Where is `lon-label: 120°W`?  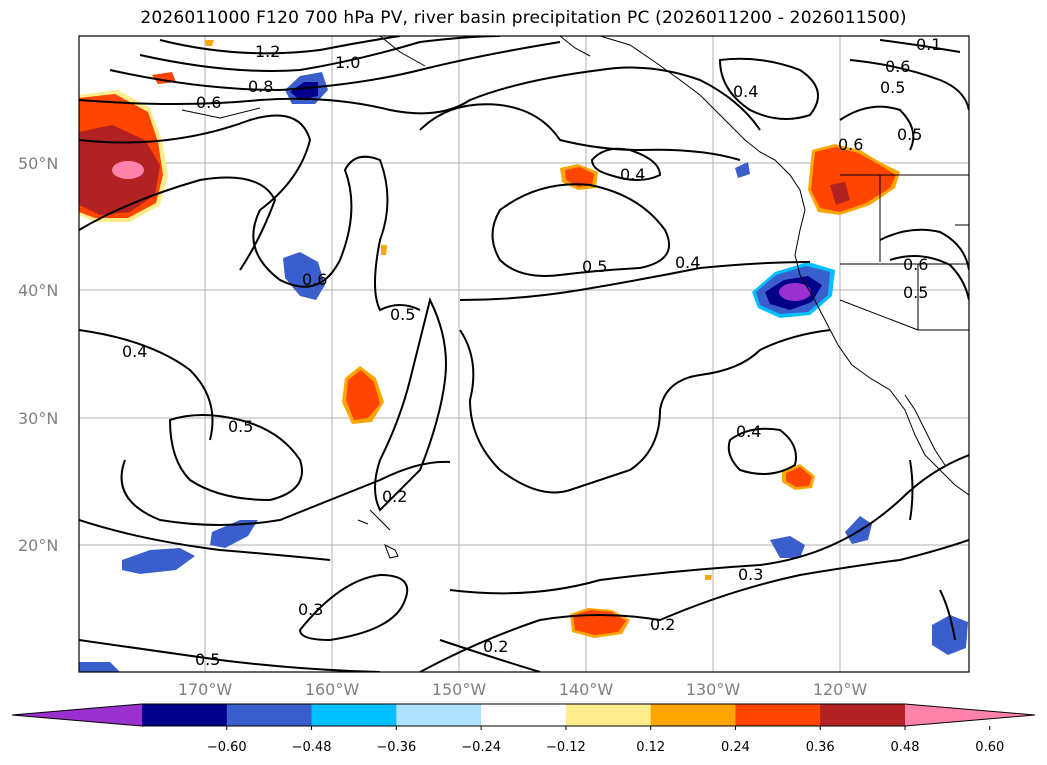 lon-label: 120°W is located at coordinates (840, 689).